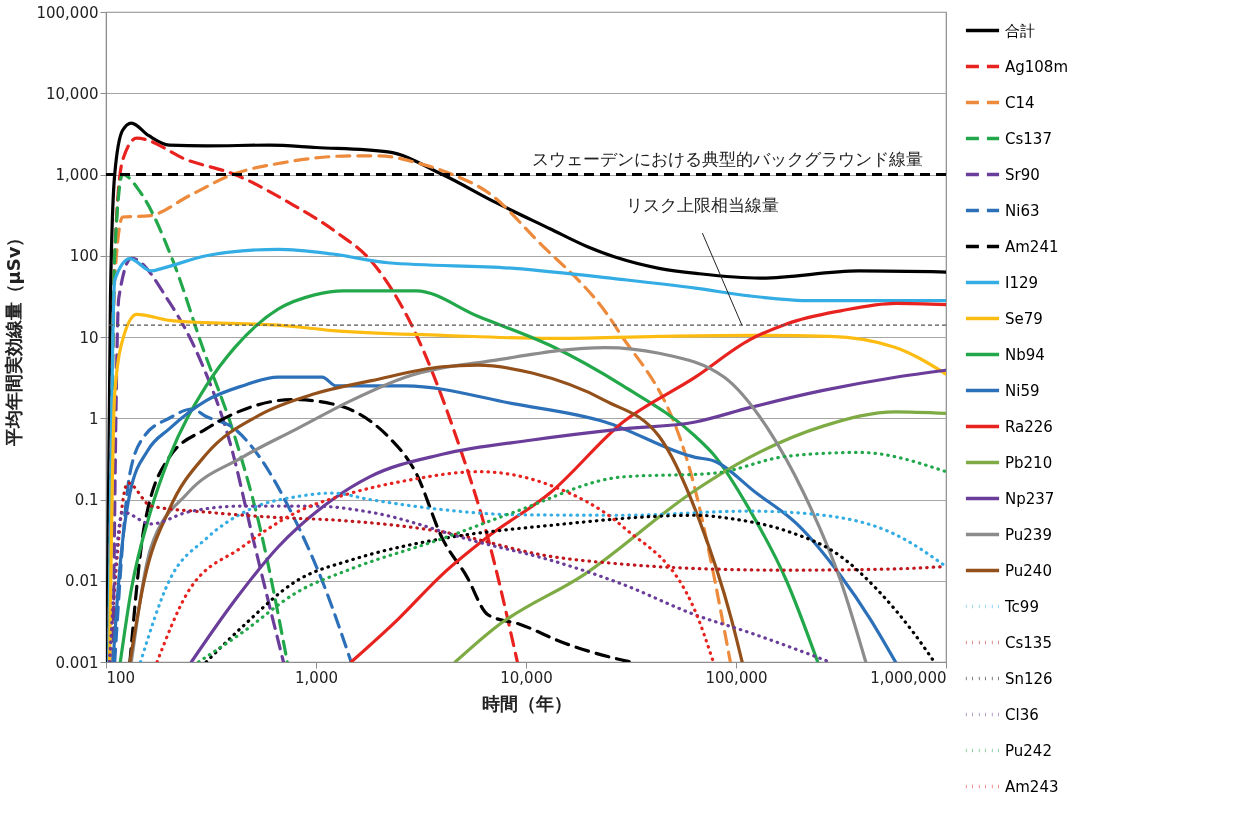  What do you see at coordinates (1028, 570) in the screenshot?
I see `legend-label: Pu240` at bounding box center [1028, 570].